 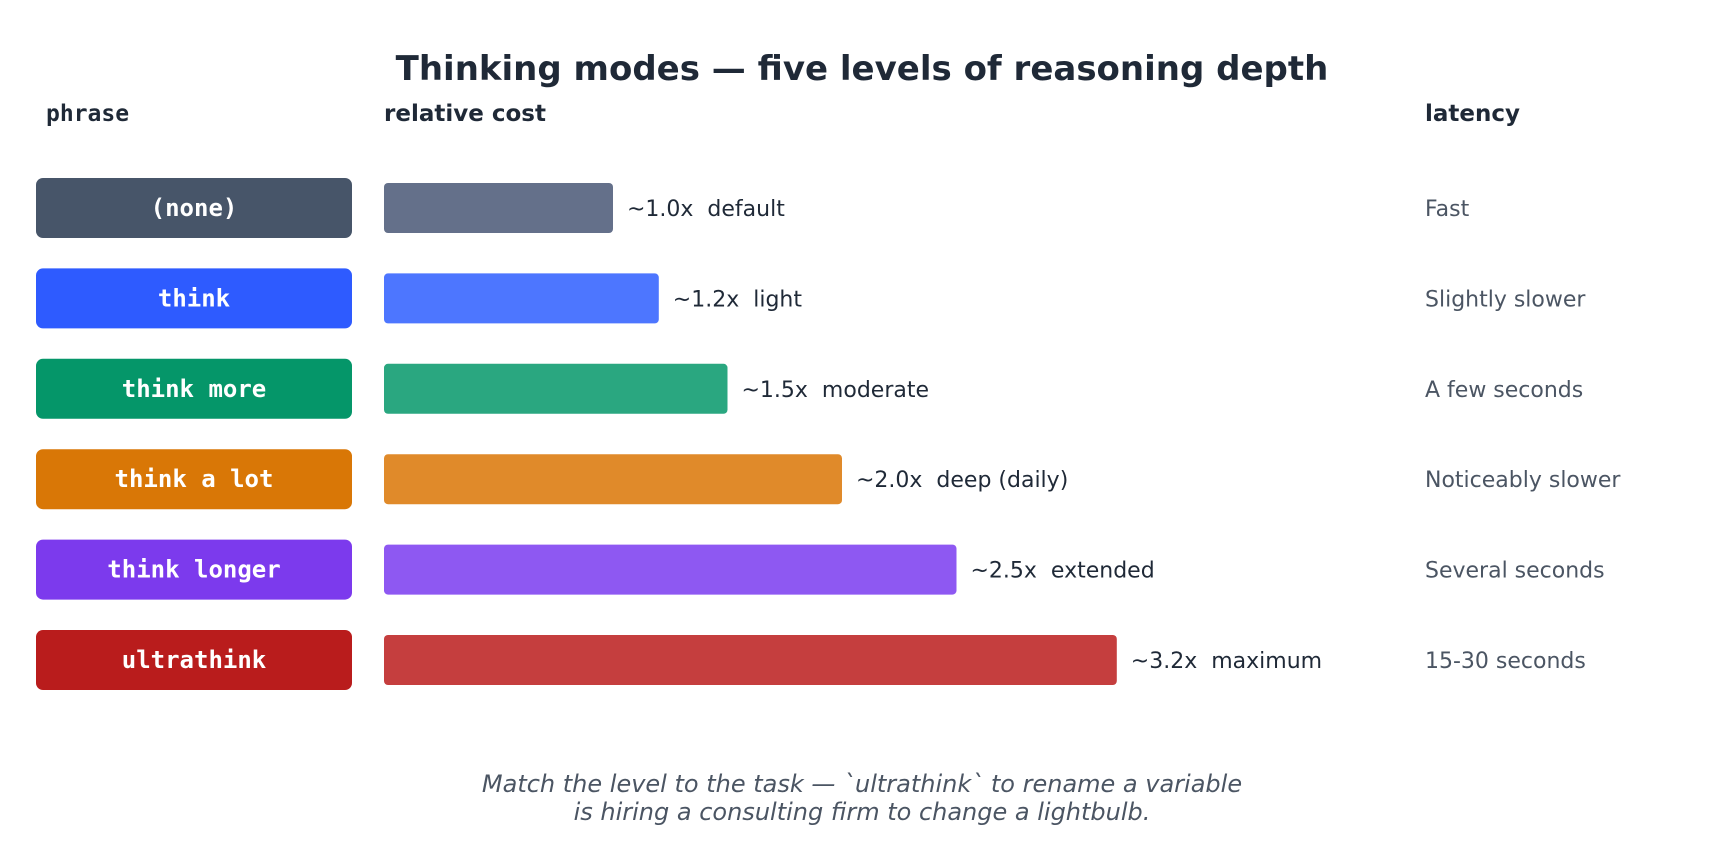 I want to click on cost-label: ~3.2x maximum, so click(x=1226, y=661).